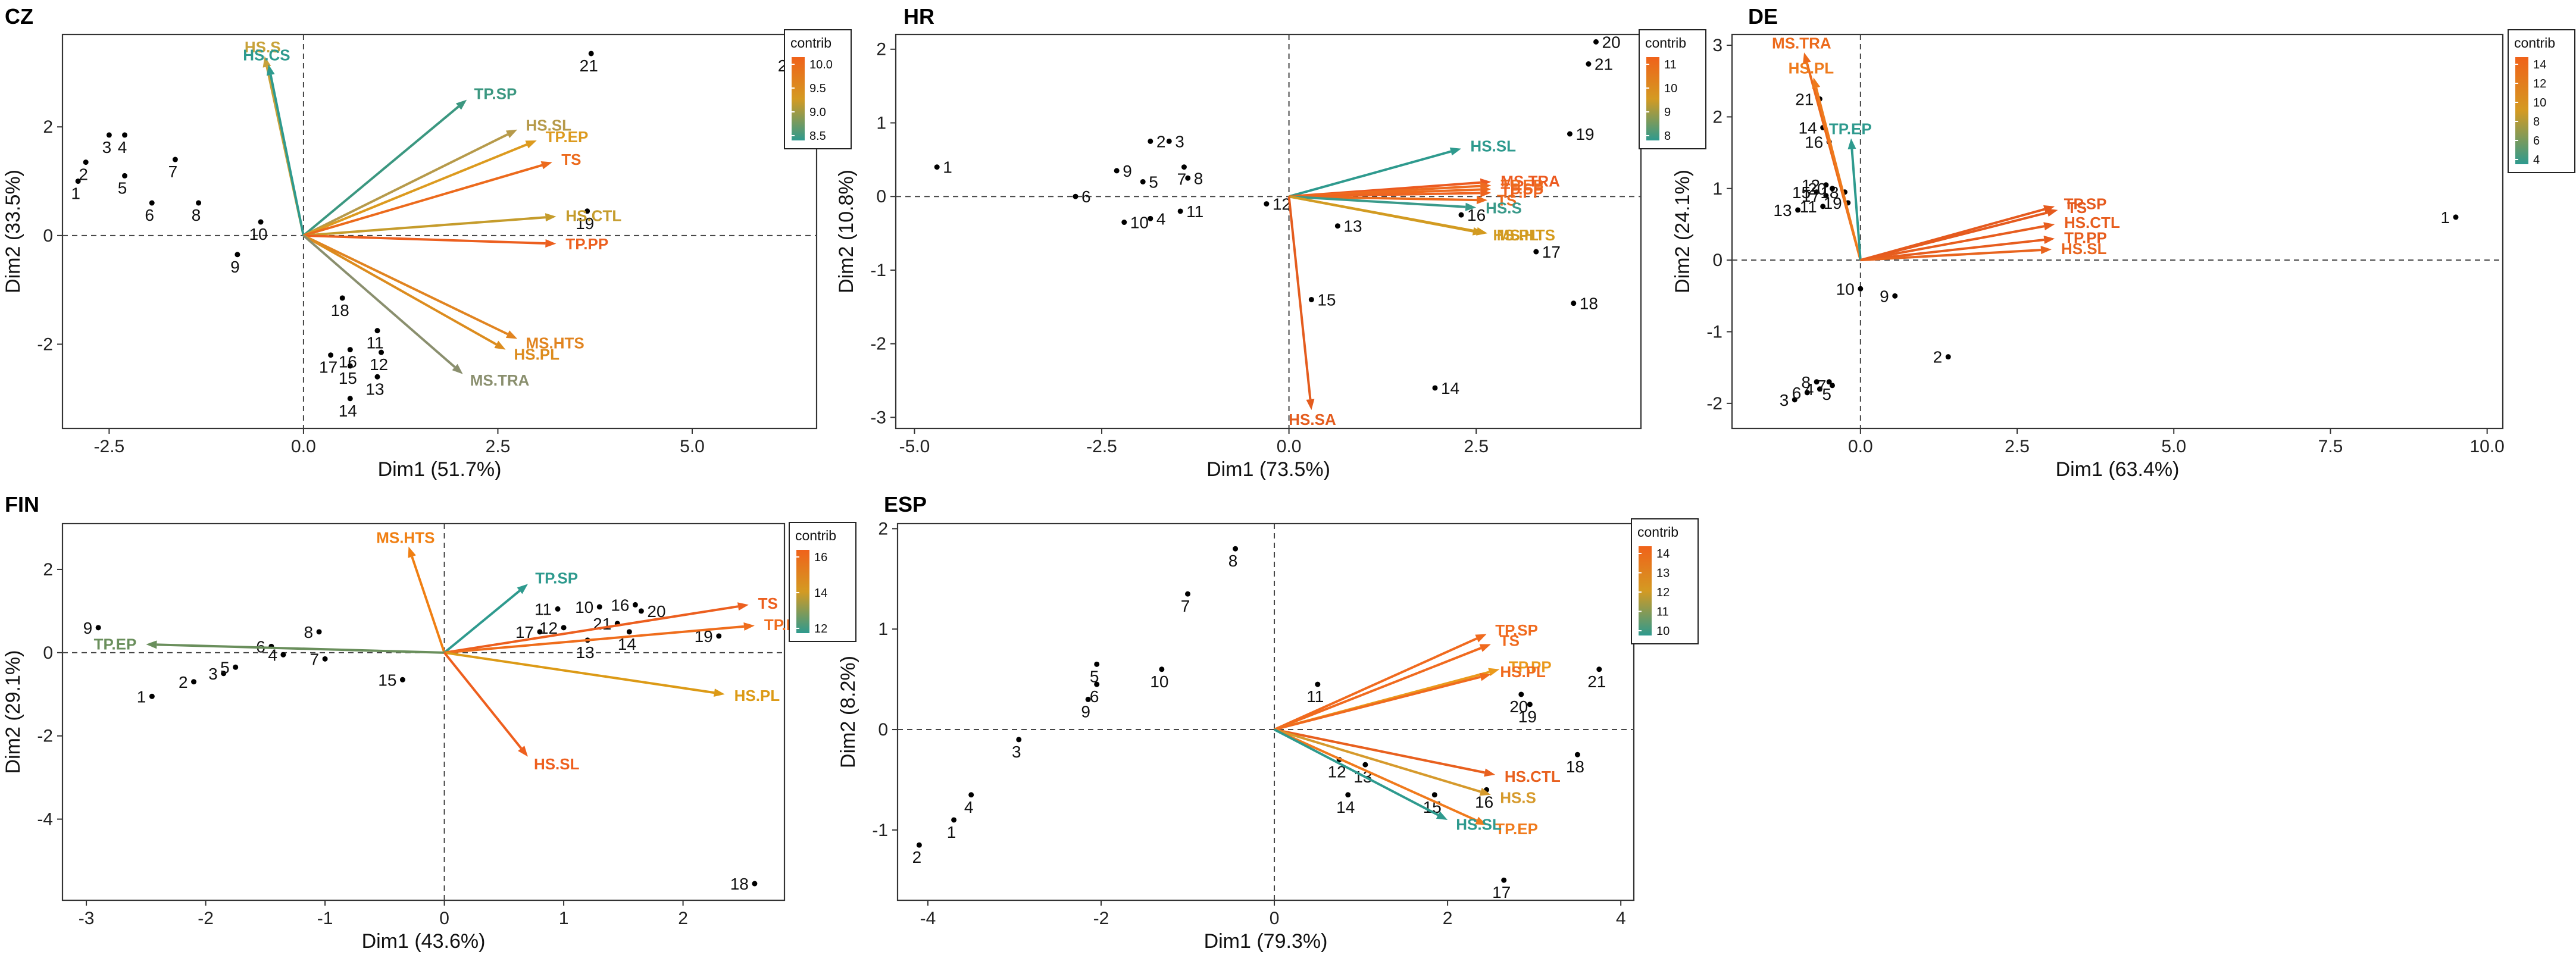 Image resolution: width=2576 pixels, height=958 pixels. I want to click on individual-label: 6, so click(1094, 696).